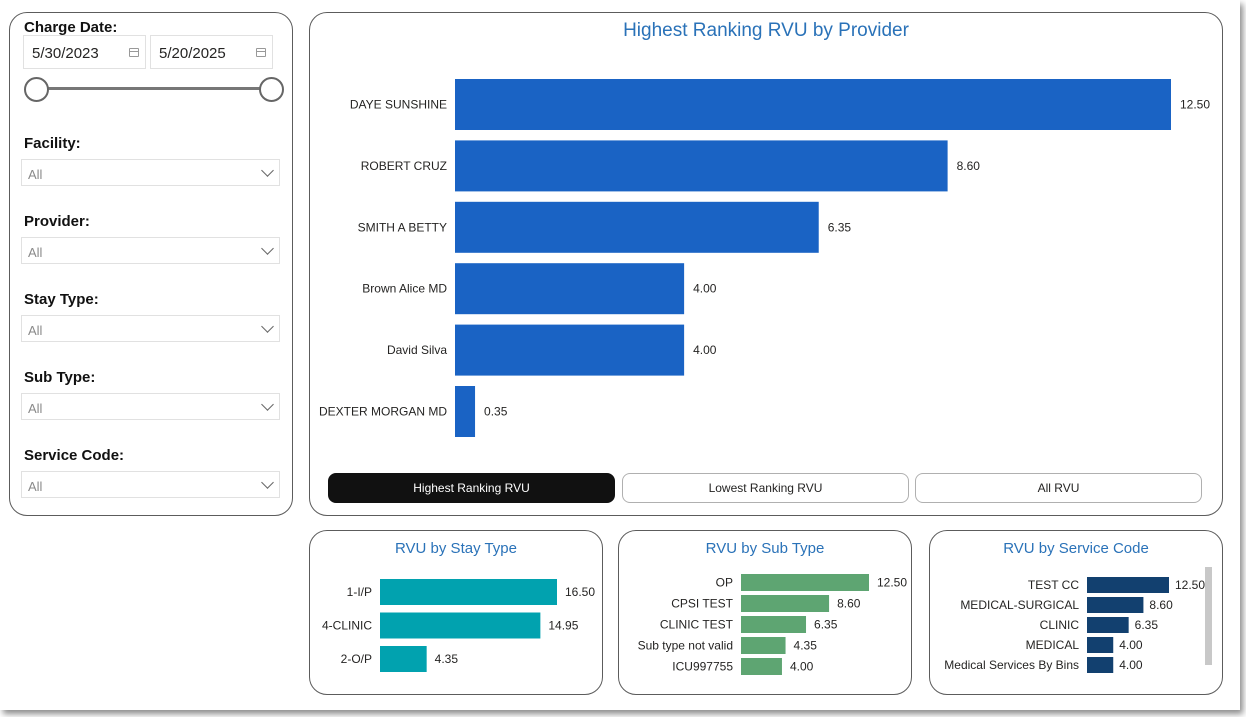  I want to click on facility-label: Facility:, so click(52, 143).